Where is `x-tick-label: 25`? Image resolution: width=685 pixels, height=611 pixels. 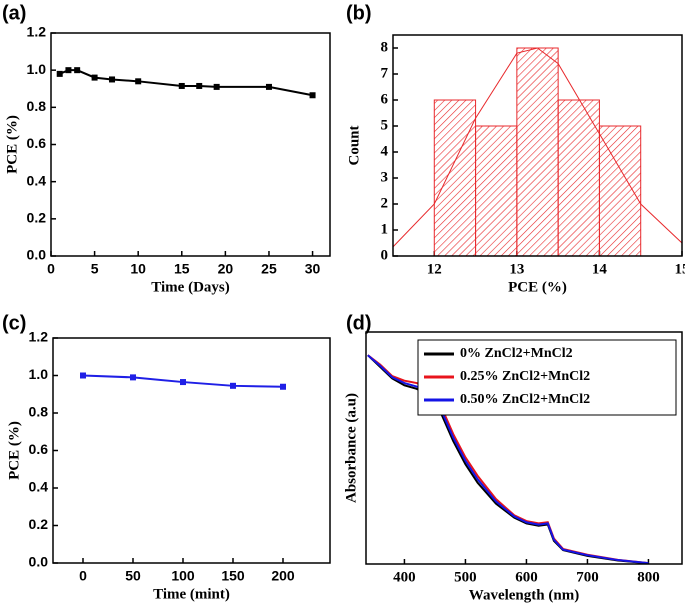 x-tick-label: 25 is located at coordinates (269, 269).